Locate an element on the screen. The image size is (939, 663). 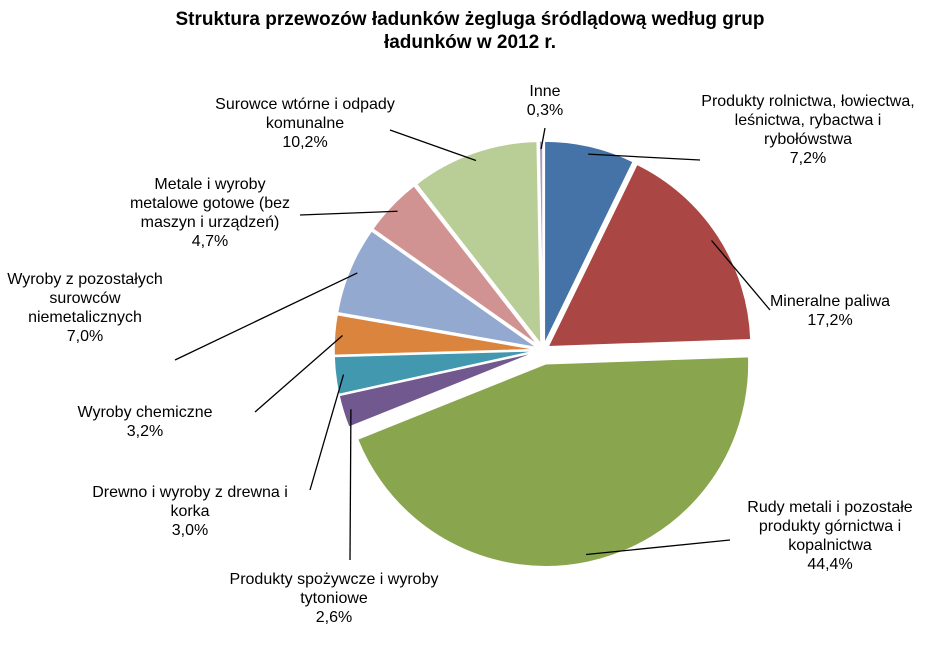
category-label: Wyroby chemiczne is located at coordinates (145, 412).